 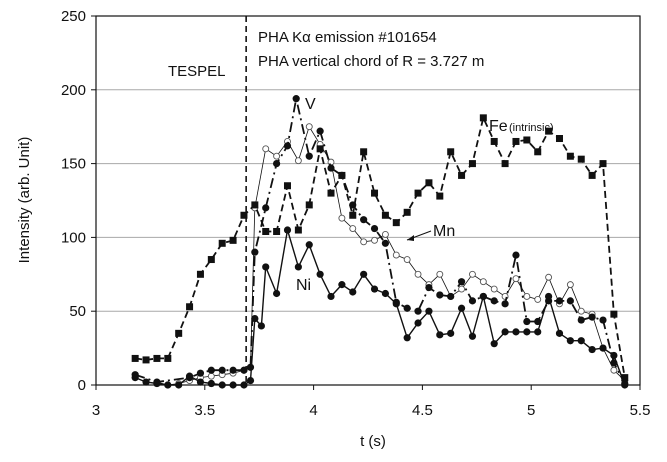 I want to click on annotation-tespel: TESPEL, so click(x=197, y=71).